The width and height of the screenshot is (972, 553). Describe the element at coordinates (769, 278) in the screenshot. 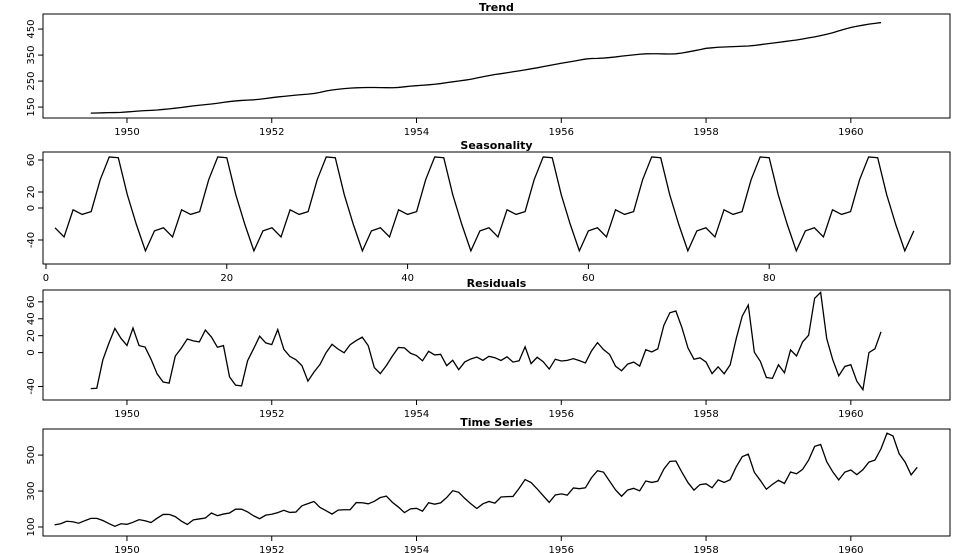

I see `x-tick-label: 80` at that location.